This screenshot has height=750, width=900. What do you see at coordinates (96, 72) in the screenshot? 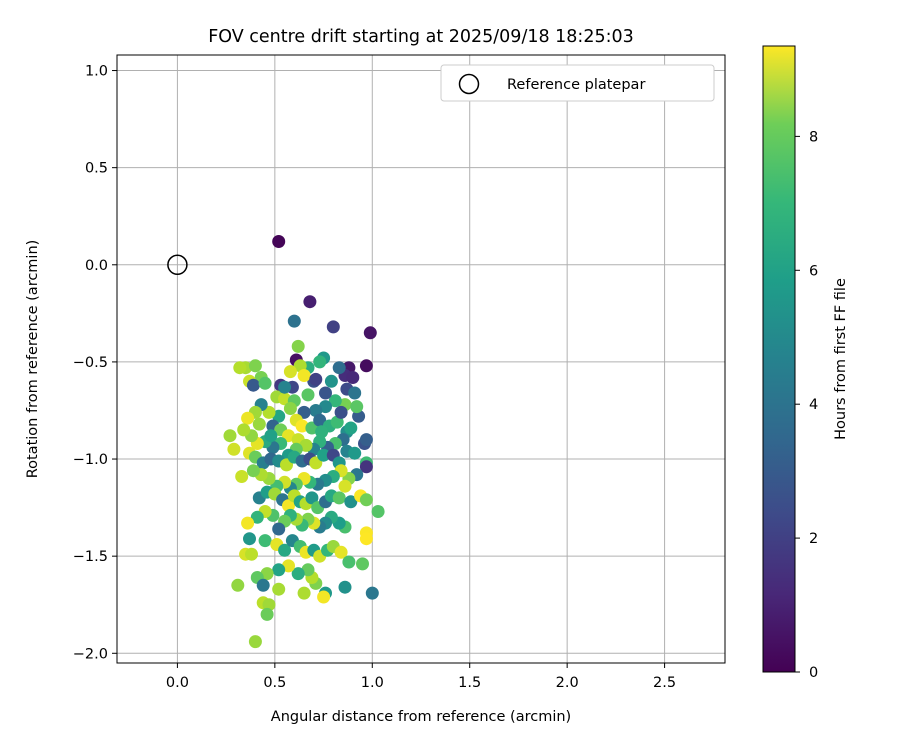
I see `y-tick-label: 1.0` at bounding box center [96, 72].